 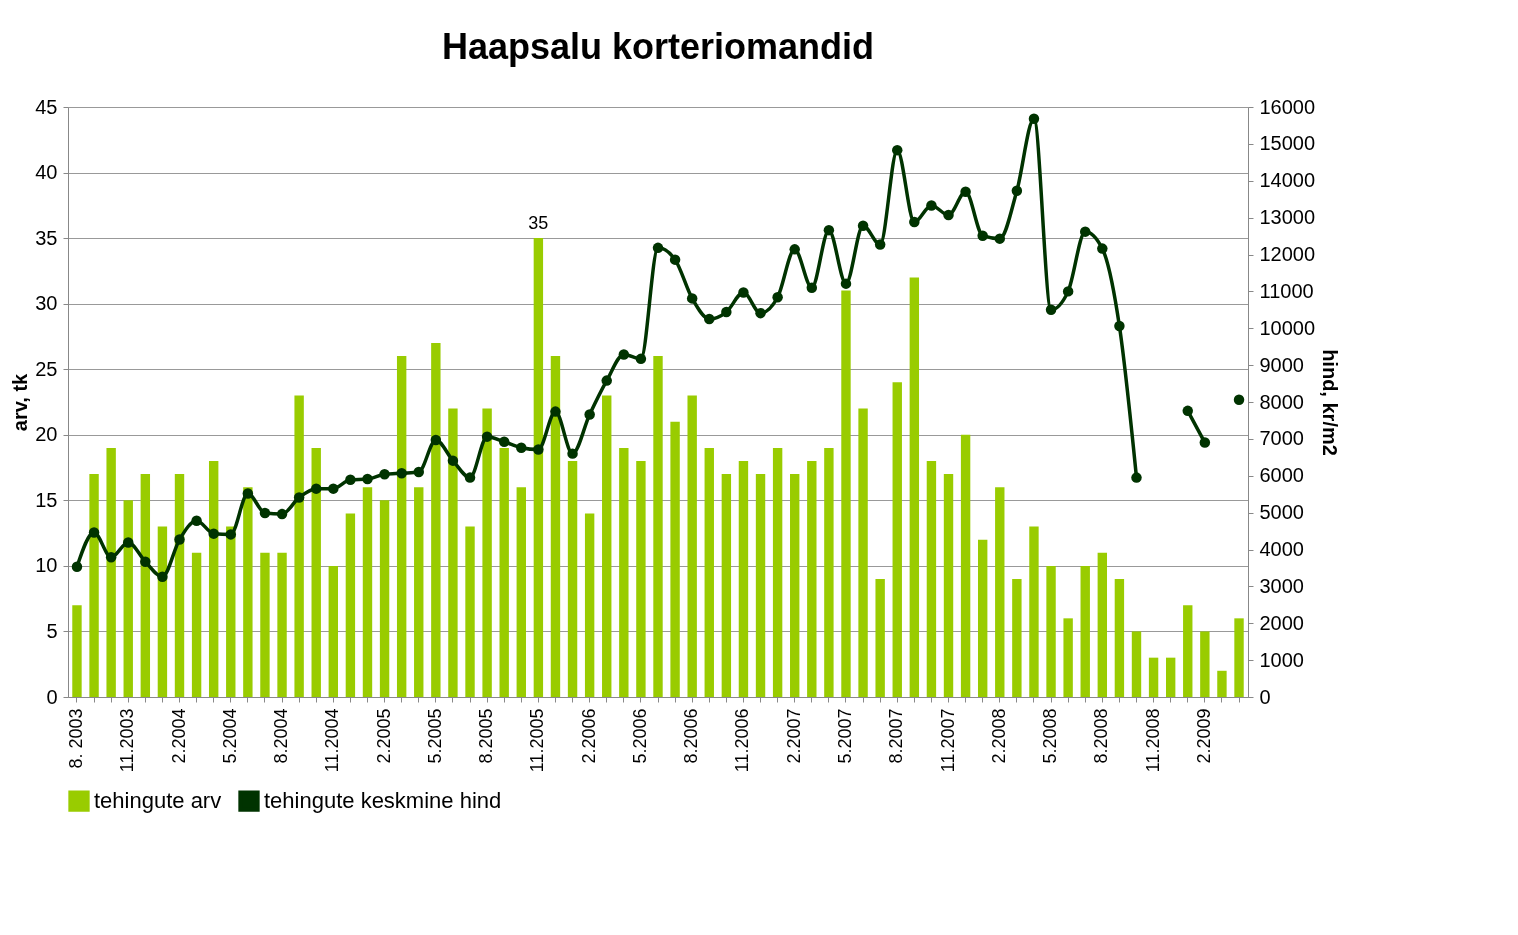 What do you see at coordinates (1281, 585) in the screenshot?
I see `y2-tick-label: 3000` at bounding box center [1281, 585].